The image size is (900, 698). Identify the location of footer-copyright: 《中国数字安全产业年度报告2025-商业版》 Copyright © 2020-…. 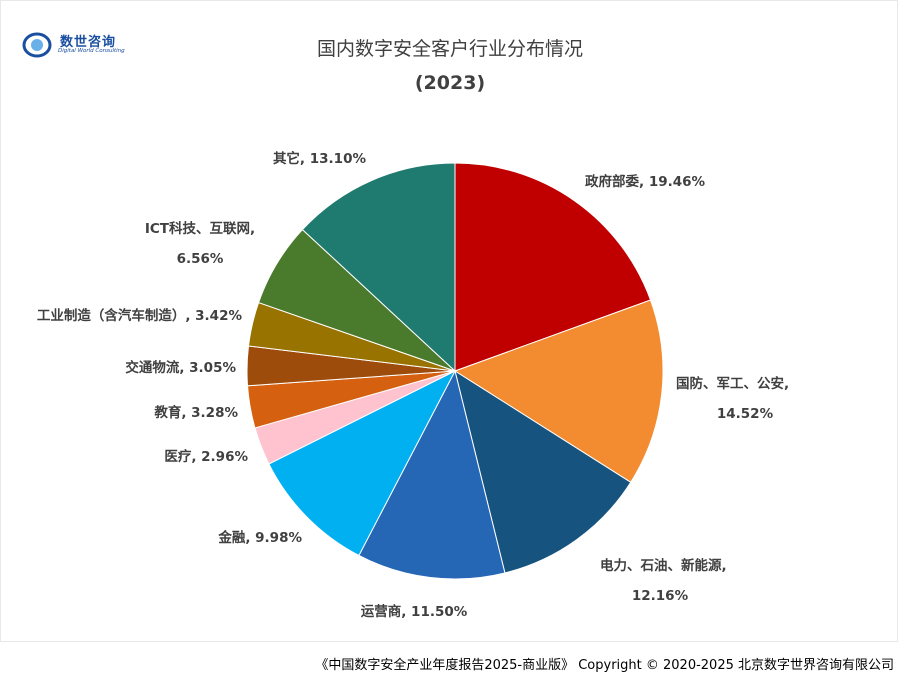
(604, 665).